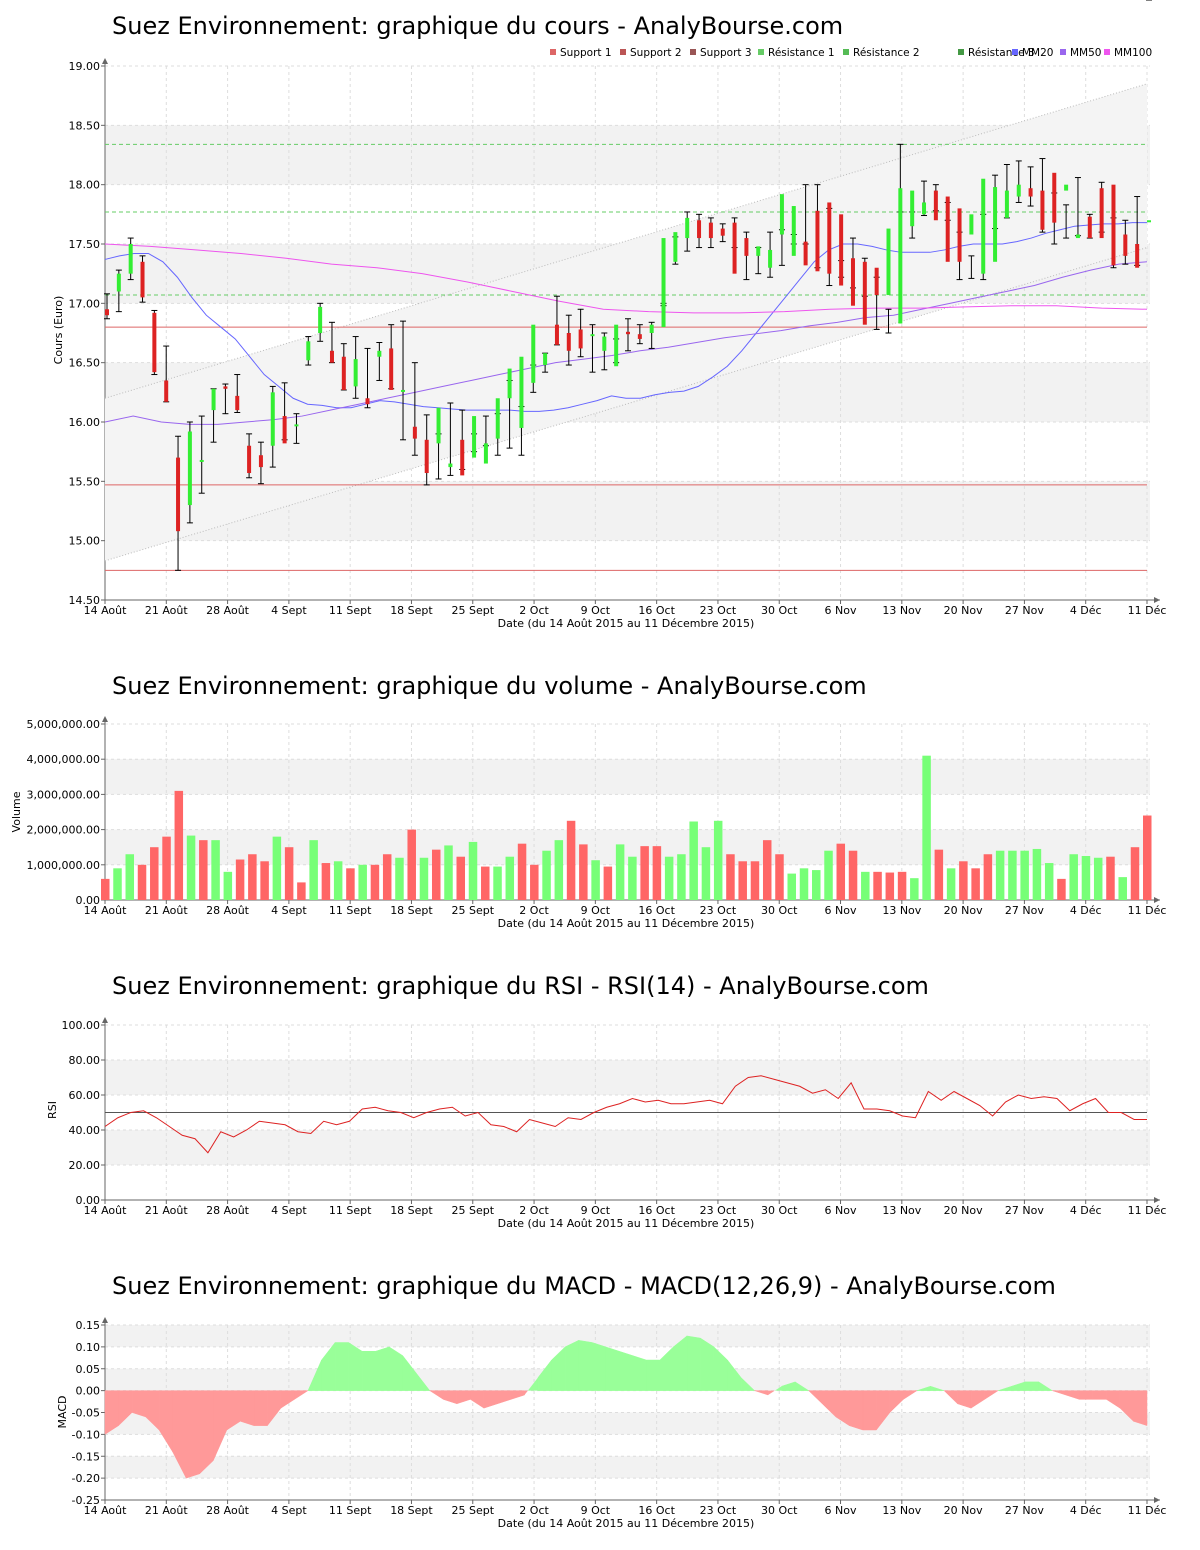  Describe the element at coordinates (62, 1412) in the screenshot. I see `macd-y-axis-label: MACD` at that location.